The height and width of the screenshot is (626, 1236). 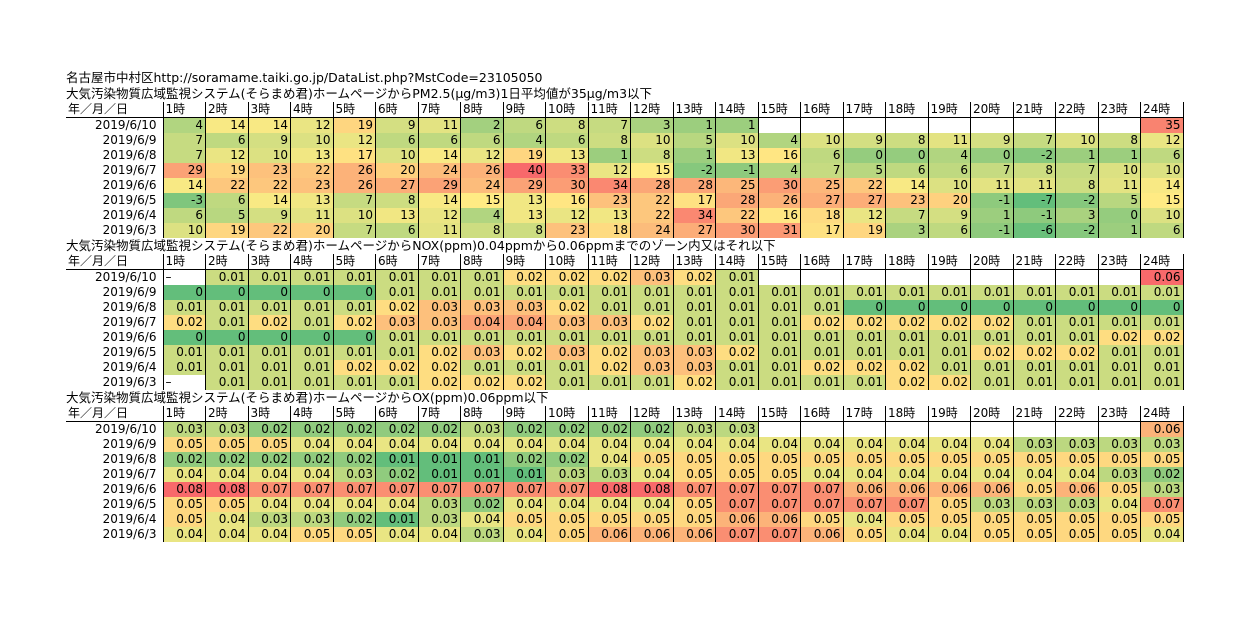 I want to click on hour-header: 24時, so click(x=1162, y=414).